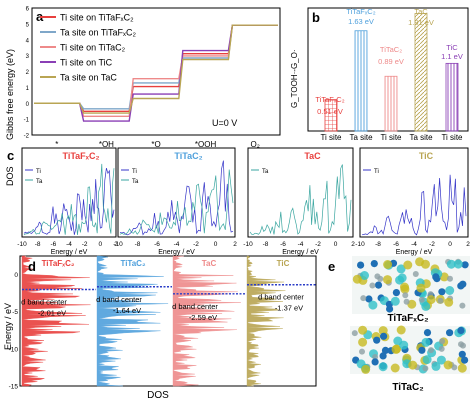 The width and height of the screenshot is (474, 400). Describe the element at coordinates (14, 331) in the screenshot. I see `panel-d-axis-ticks: -15 -10 -5 0` at that location.